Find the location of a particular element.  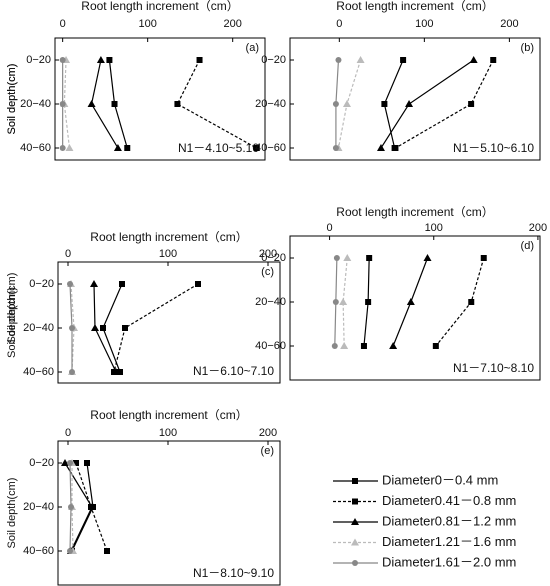

annotation: N1－7.10~8.10 is located at coordinates (493, 368).